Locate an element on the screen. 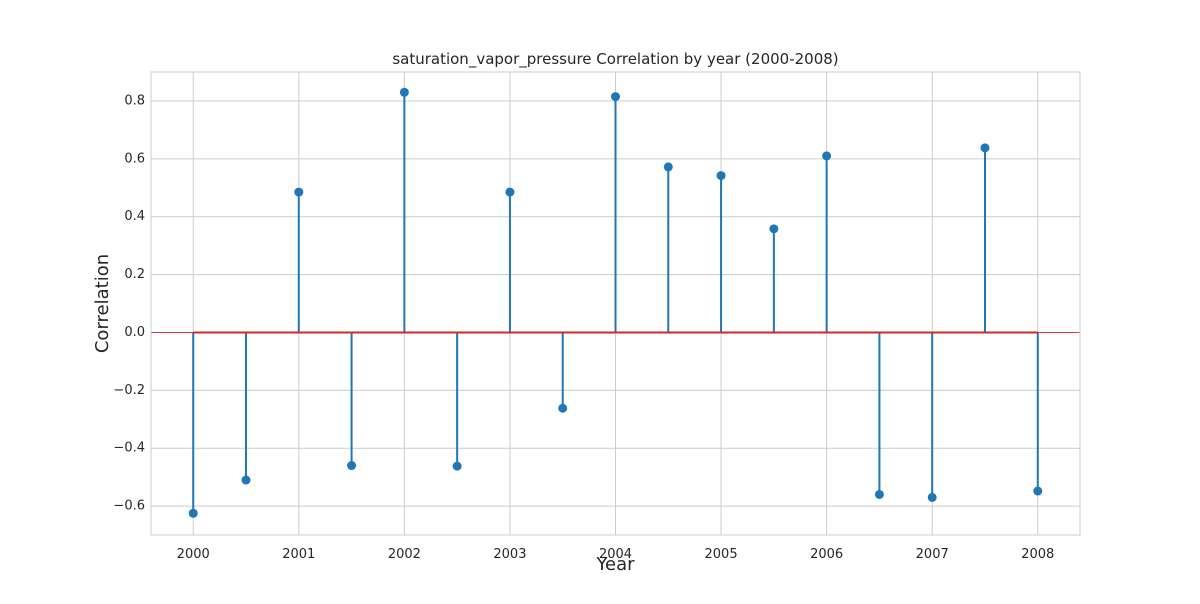 The height and width of the screenshot is (604, 1200). x-tick-label: 2000 is located at coordinates (193, 554).